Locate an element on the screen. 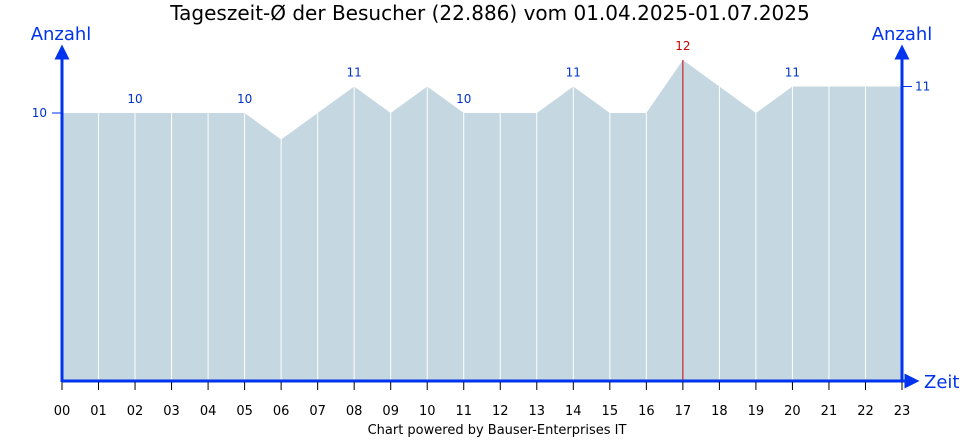 This screenshot has height=440, width=970. x-tick-label: 15 is located at coordinates (610, 411).